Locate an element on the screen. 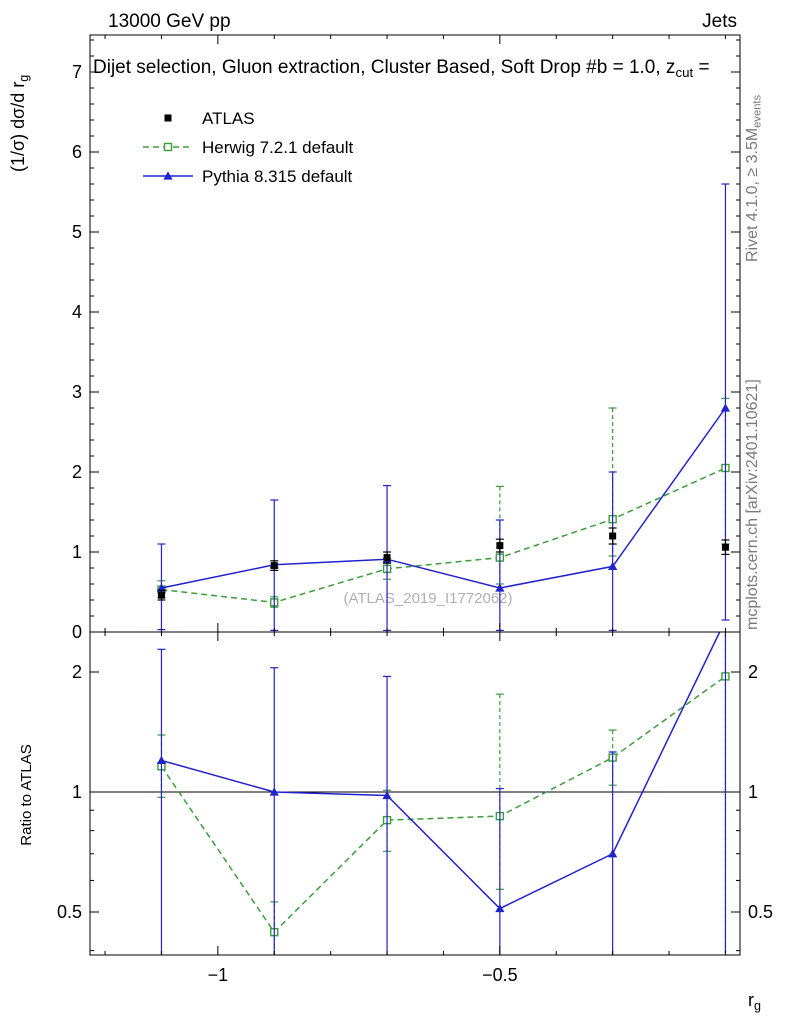 The image size is (786, 1024). mcplots-arxiv-note: mcplots.cern.ch [arXiv:2401.10621] is located at coordinates (752, 504).